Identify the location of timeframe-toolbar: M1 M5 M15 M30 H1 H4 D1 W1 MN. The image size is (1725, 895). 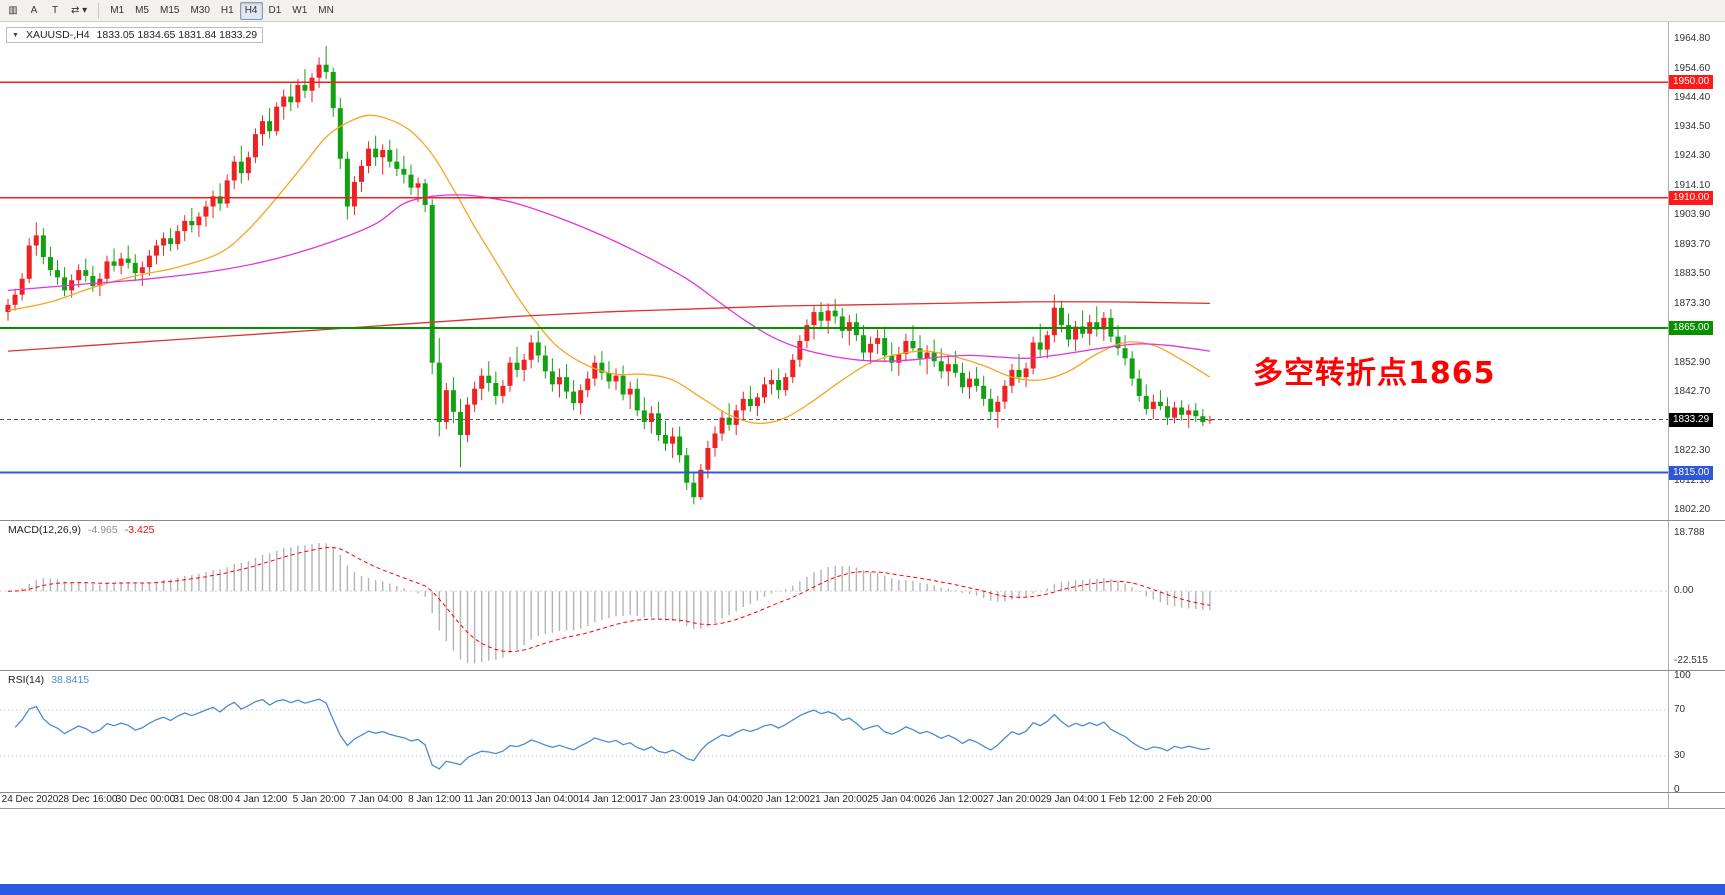
(222, 10).